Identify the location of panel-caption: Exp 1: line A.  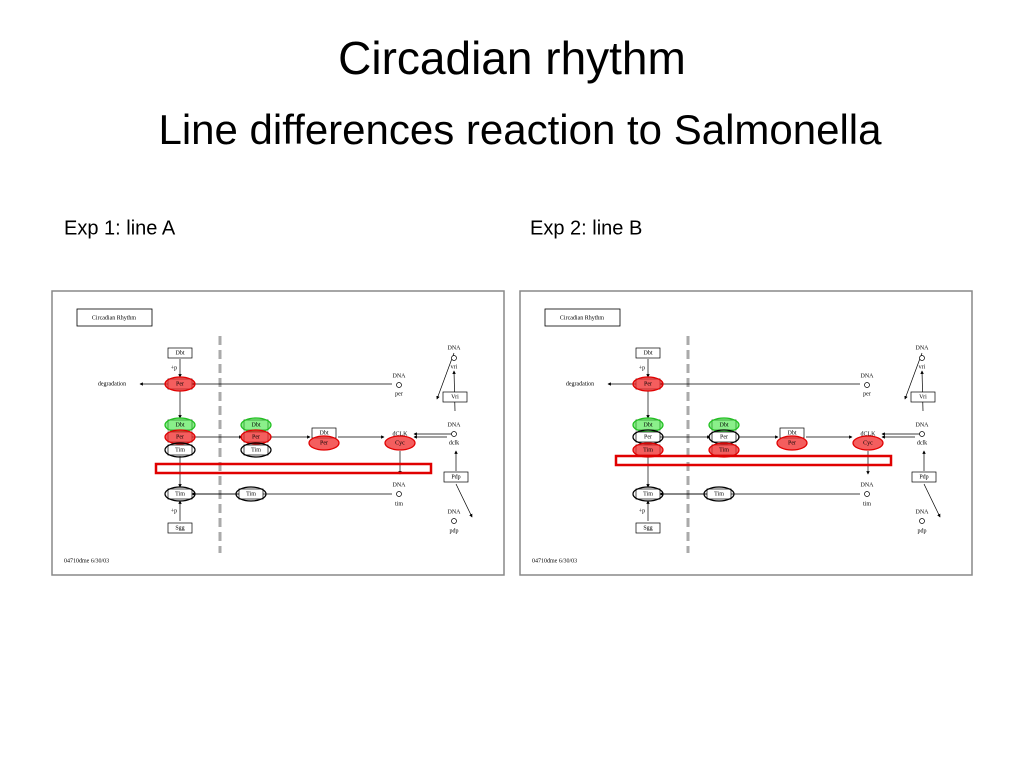
(120, 228).